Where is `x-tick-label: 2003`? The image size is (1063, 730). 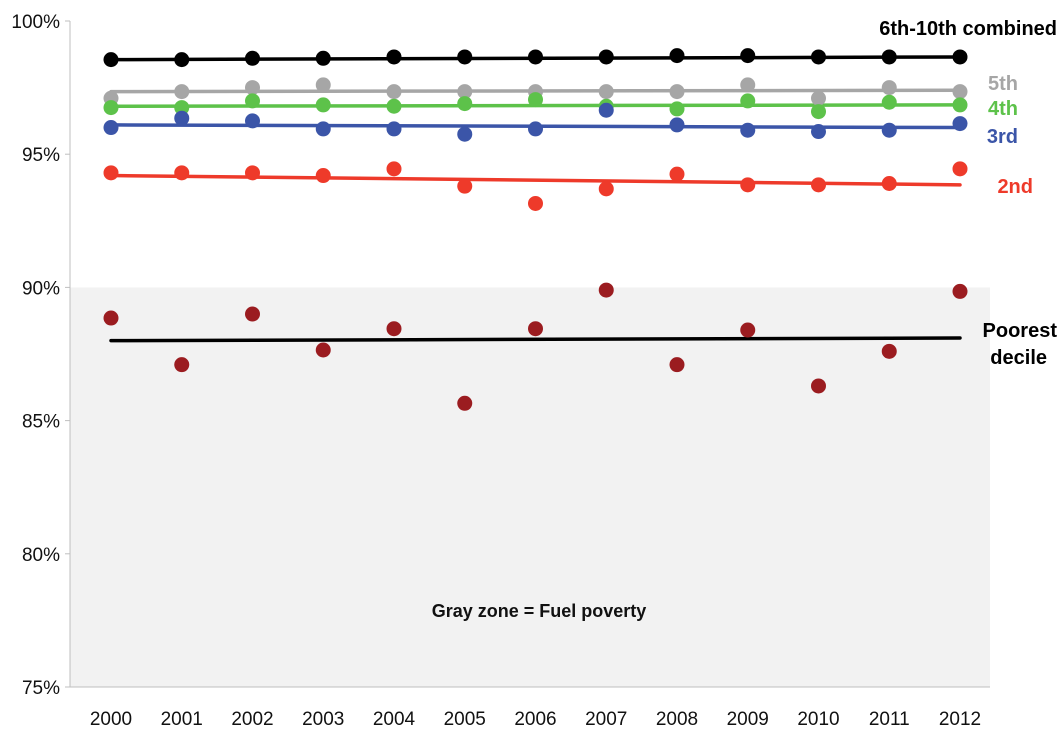 x-tick-label: 2003 is located at coordinates (323, 719).